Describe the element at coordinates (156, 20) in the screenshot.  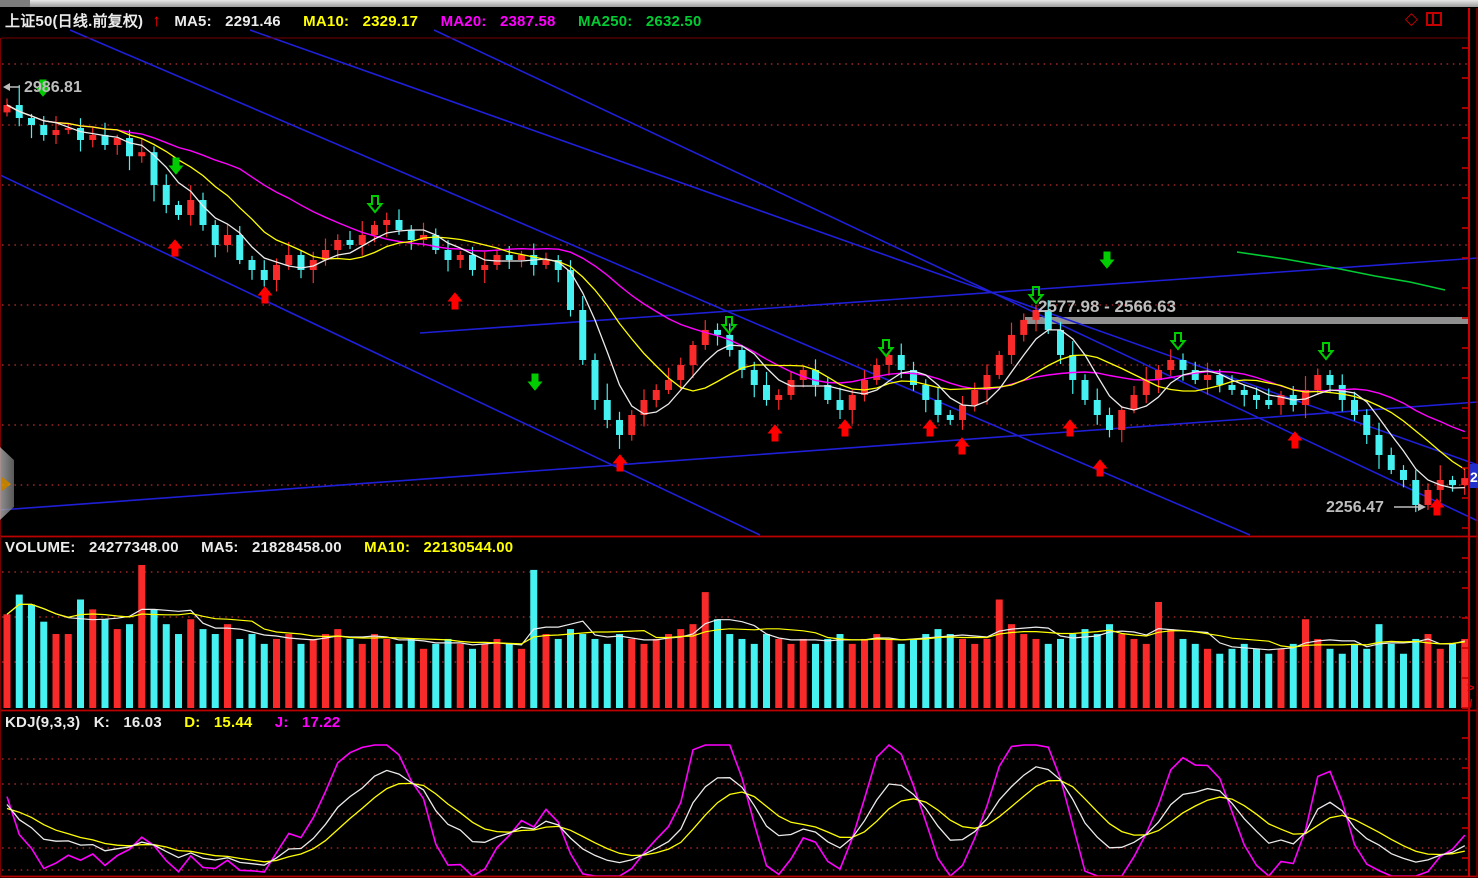
I see `trend-up-arrow-icon: ↑` at that location.